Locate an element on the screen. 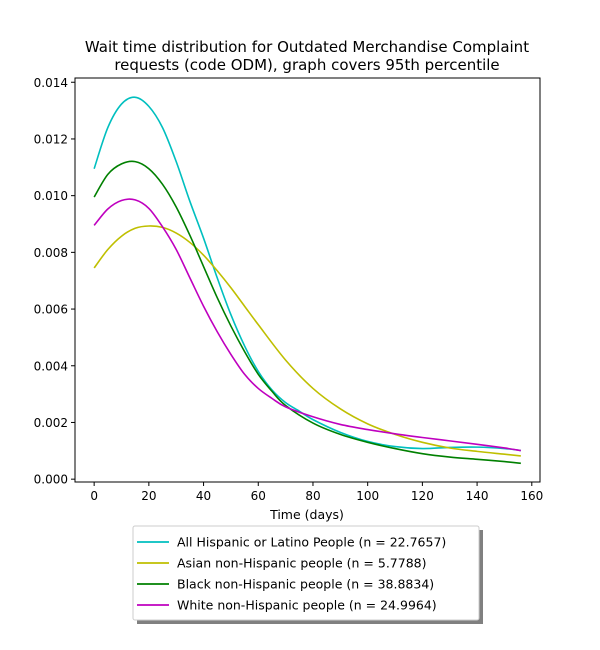 The width and height of the screenshot is (600, 650). legend-box is located at coordinates (306, 573).